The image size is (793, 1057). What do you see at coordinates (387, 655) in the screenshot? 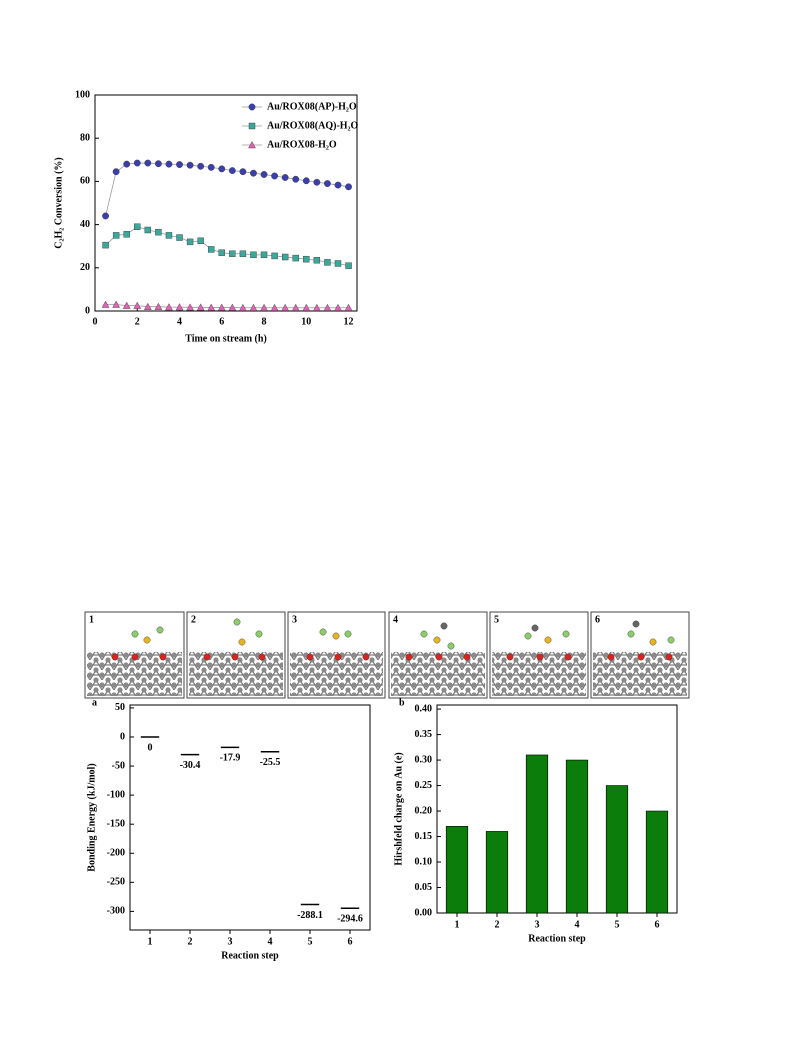
I see `structure-panels: 1 2 3 4 5 6` at bounding box center [387, 655].